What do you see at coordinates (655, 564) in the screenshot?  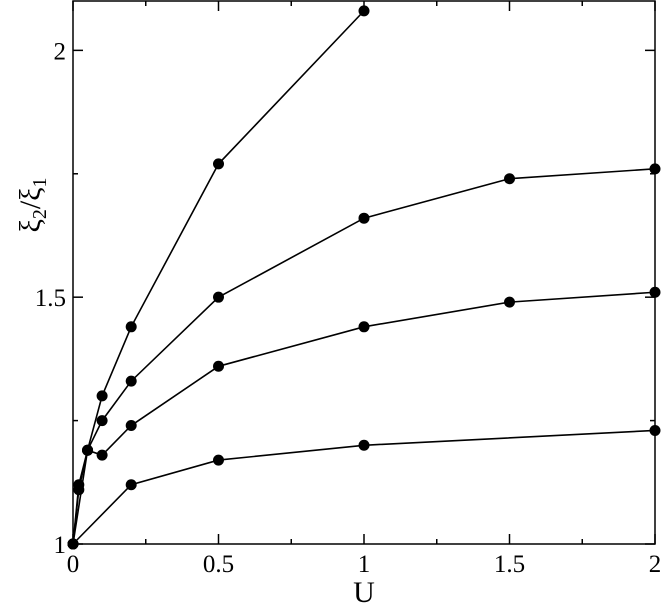 I see `x-tick-label: 2` at bounding box center [655, 564].